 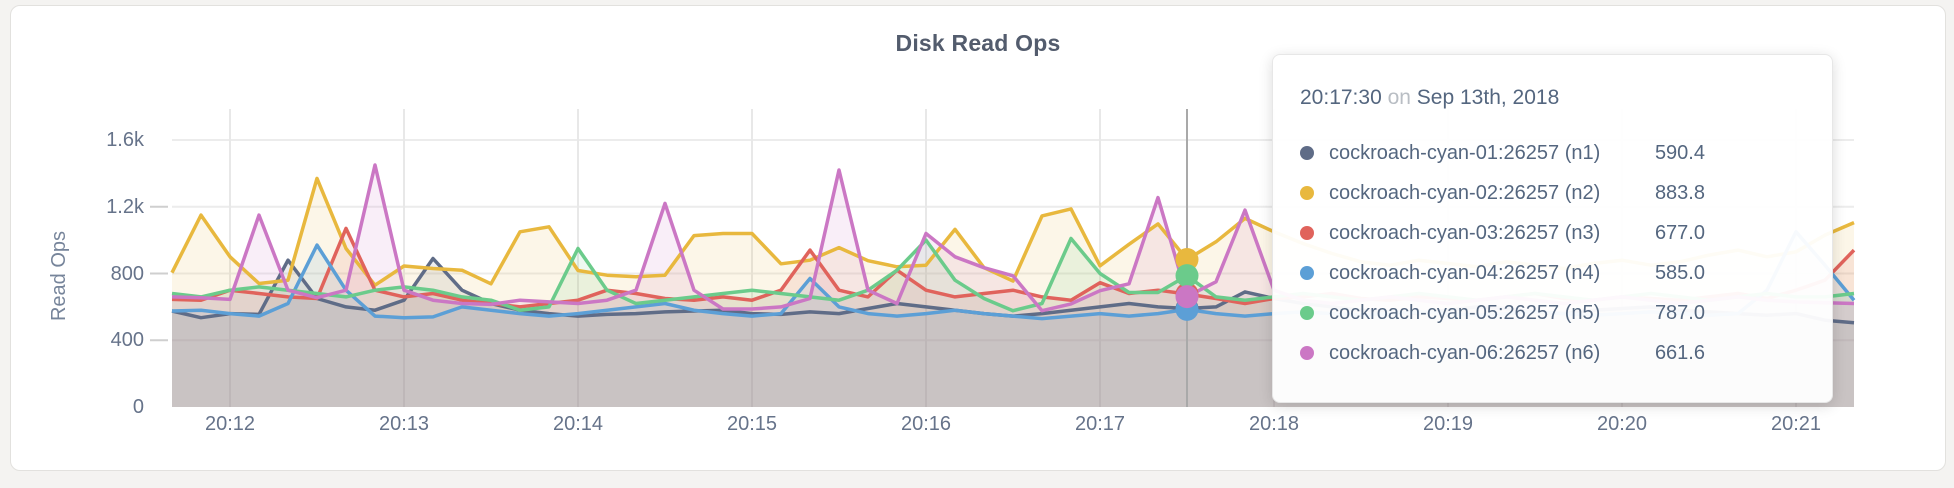 I want to click on legend-series-value: 787.0, so click(x=1679, y=312).